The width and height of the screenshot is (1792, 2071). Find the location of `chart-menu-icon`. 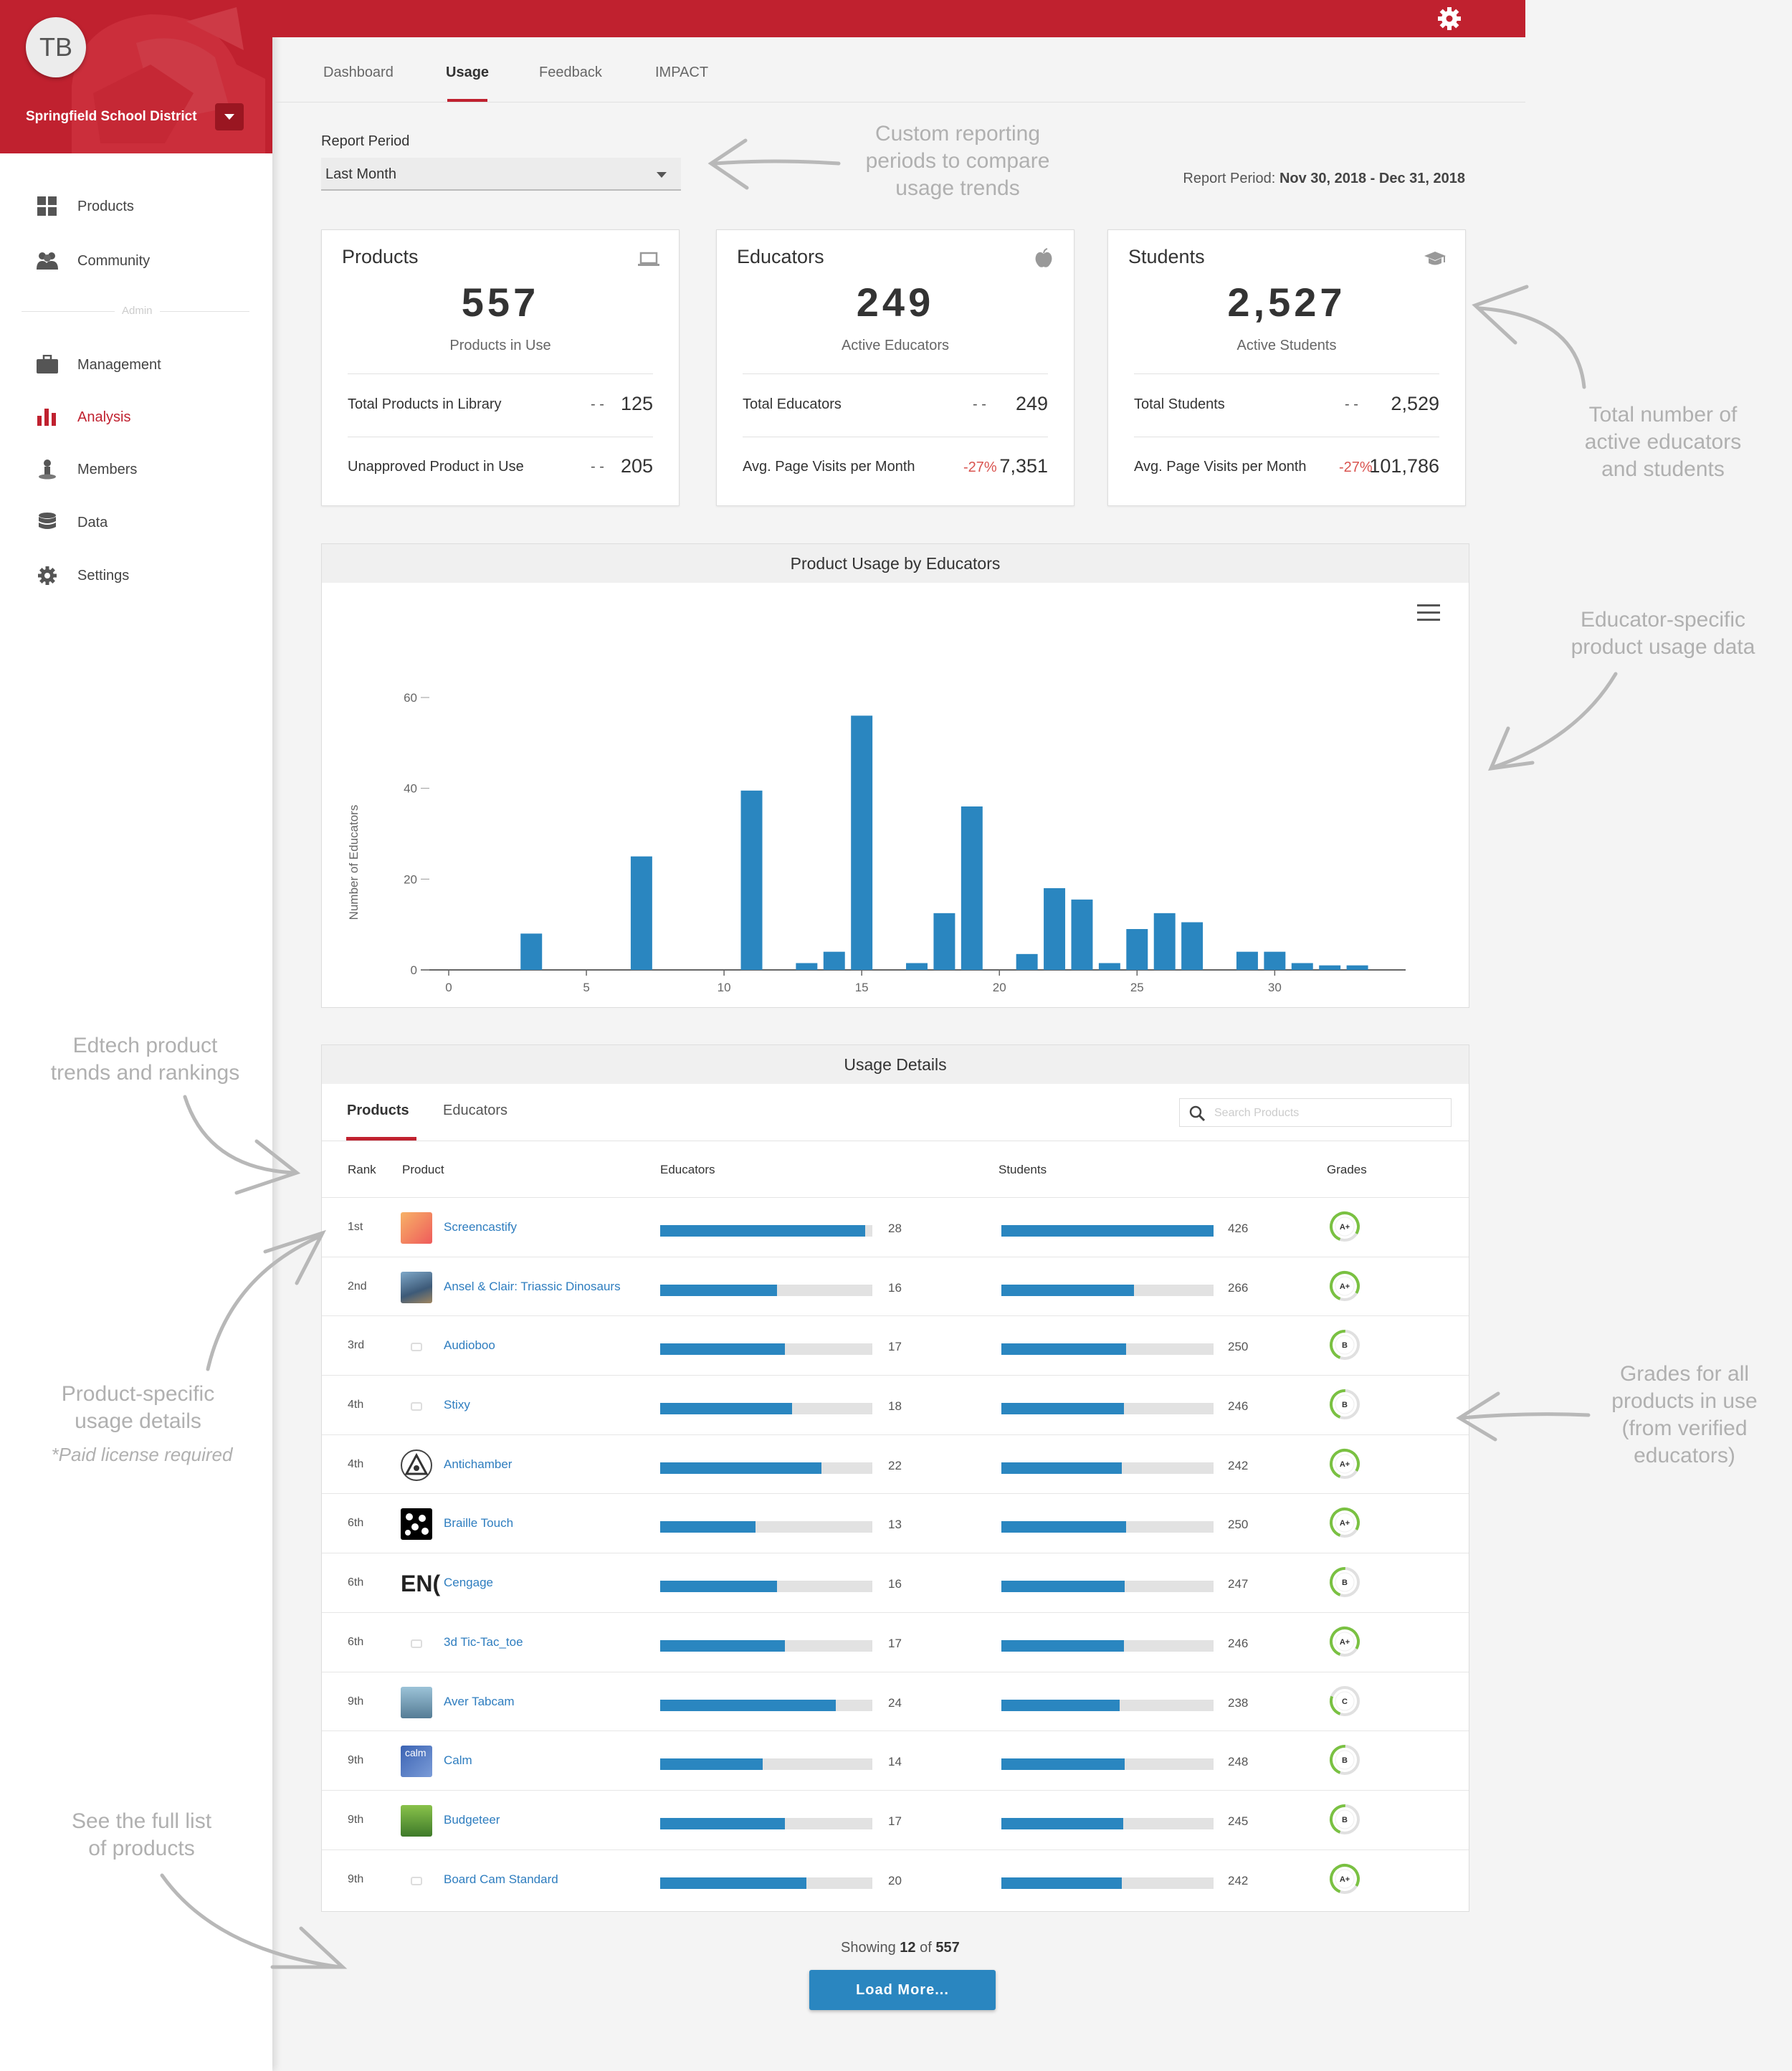

chart-menu-icon is located at coordinates (1429, 613).